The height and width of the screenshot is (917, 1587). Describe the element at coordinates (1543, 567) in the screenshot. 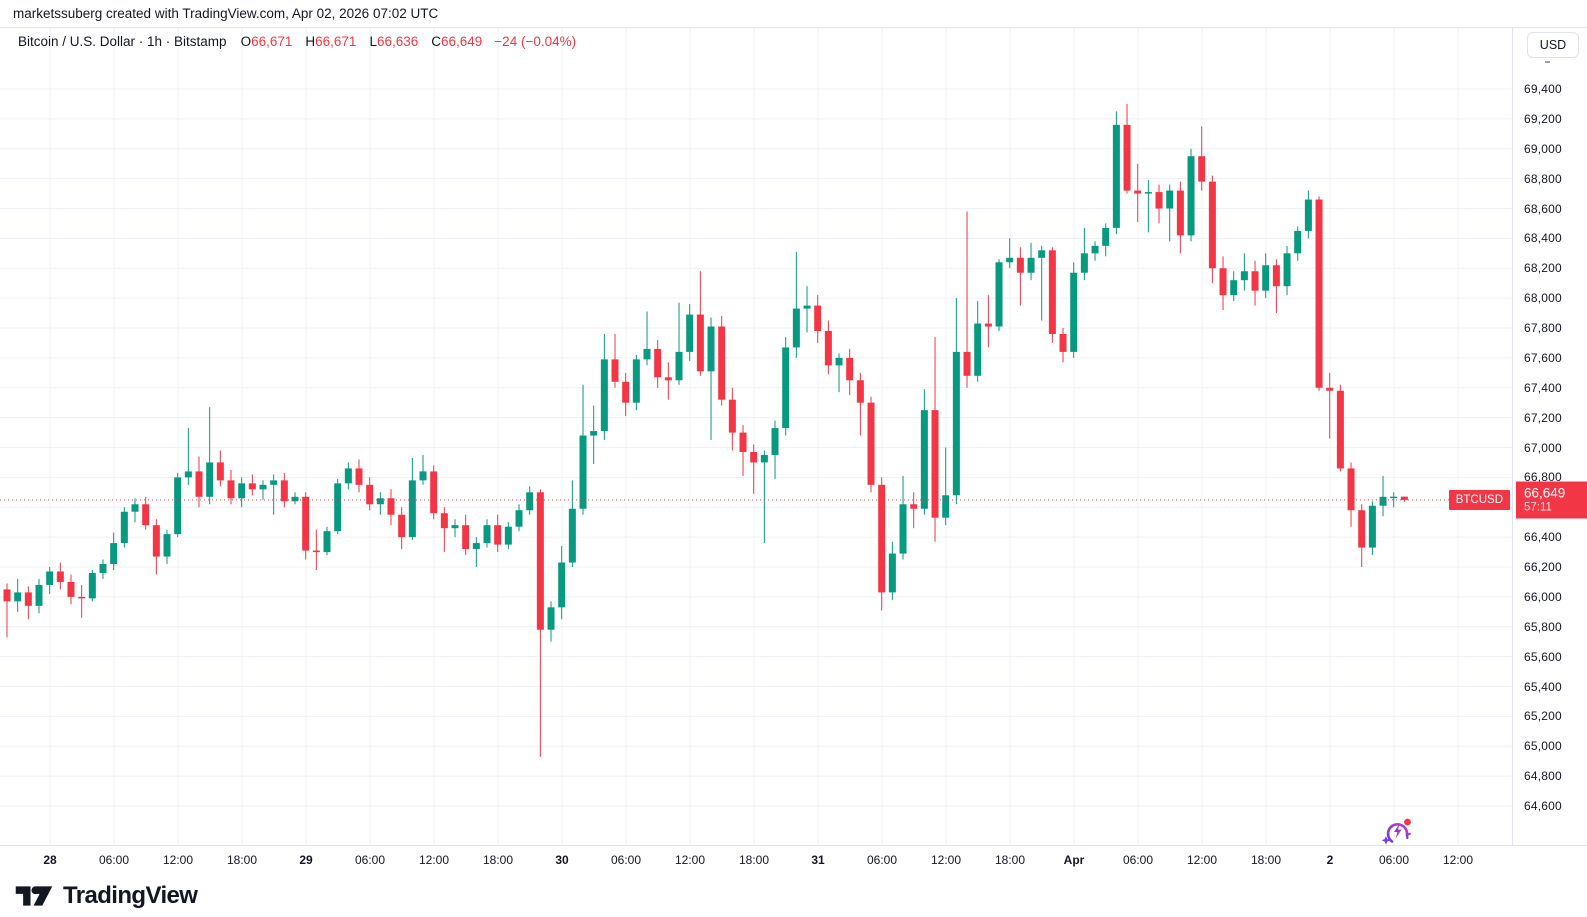

I see `price-axis-label: 66,200` at that location.